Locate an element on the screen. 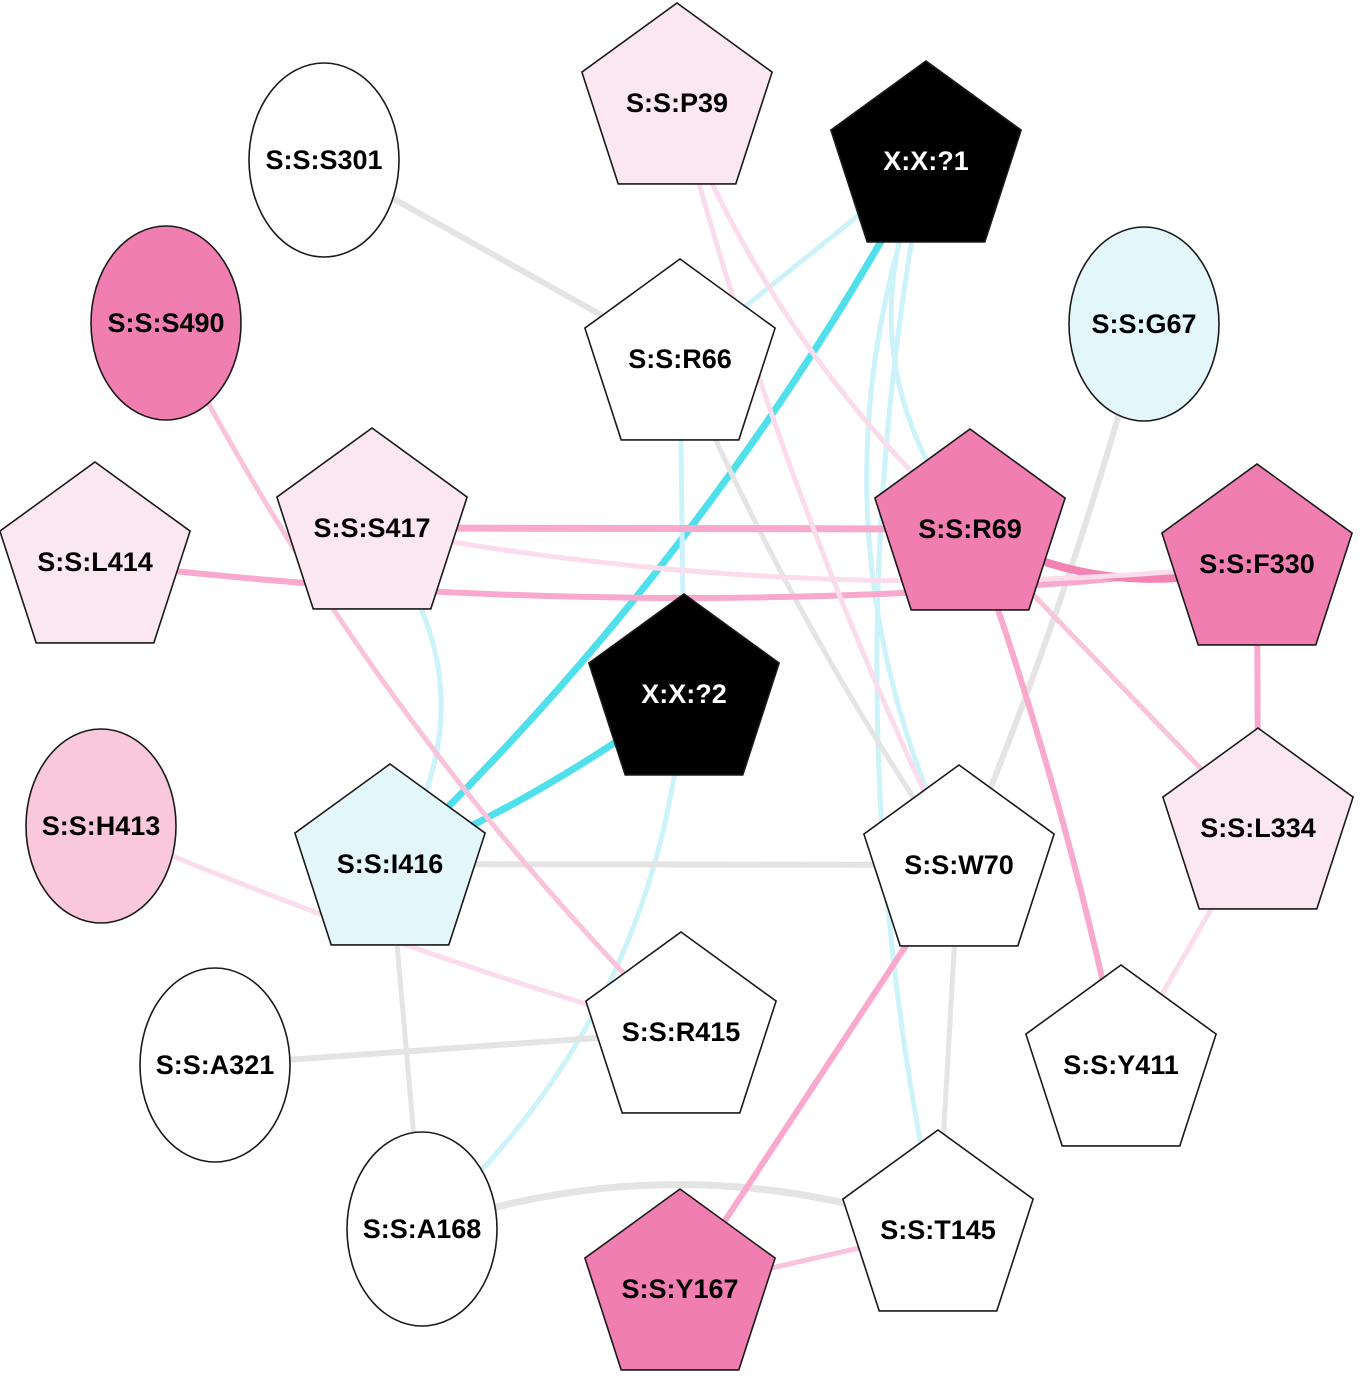  node-s-s-h413: S:S:H413 is located at coordinates (101, 826).